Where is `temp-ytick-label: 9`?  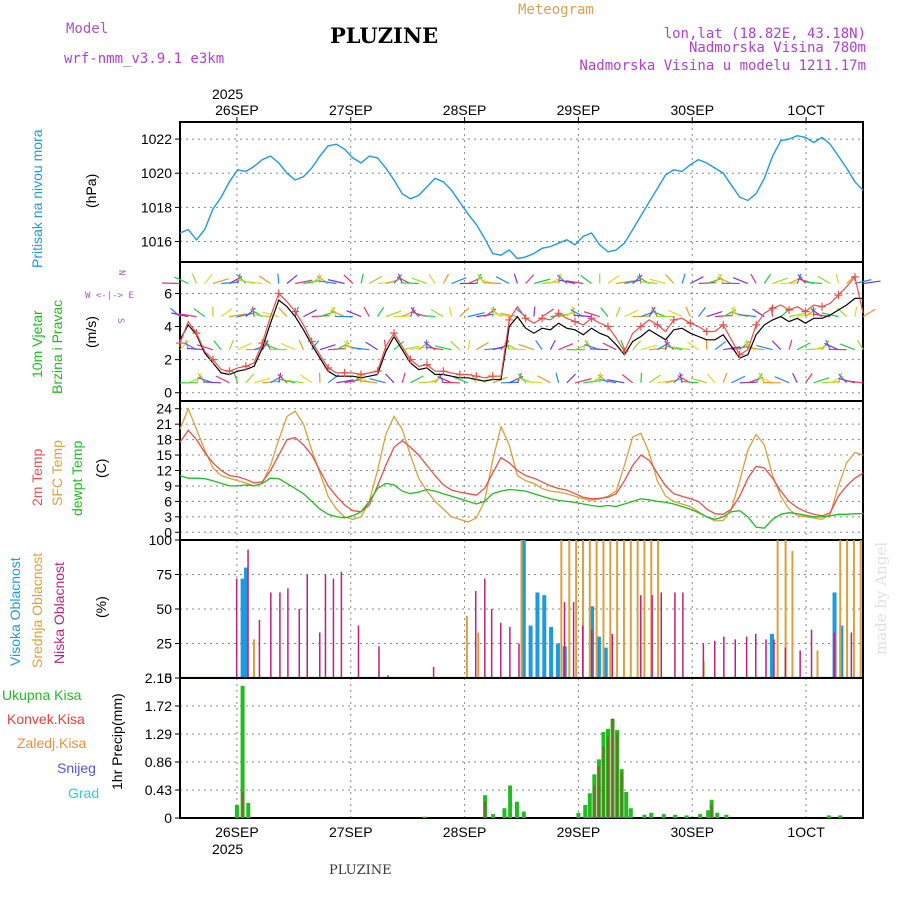
temp-ytick-label: 9 is located at coordinates (168, 486).